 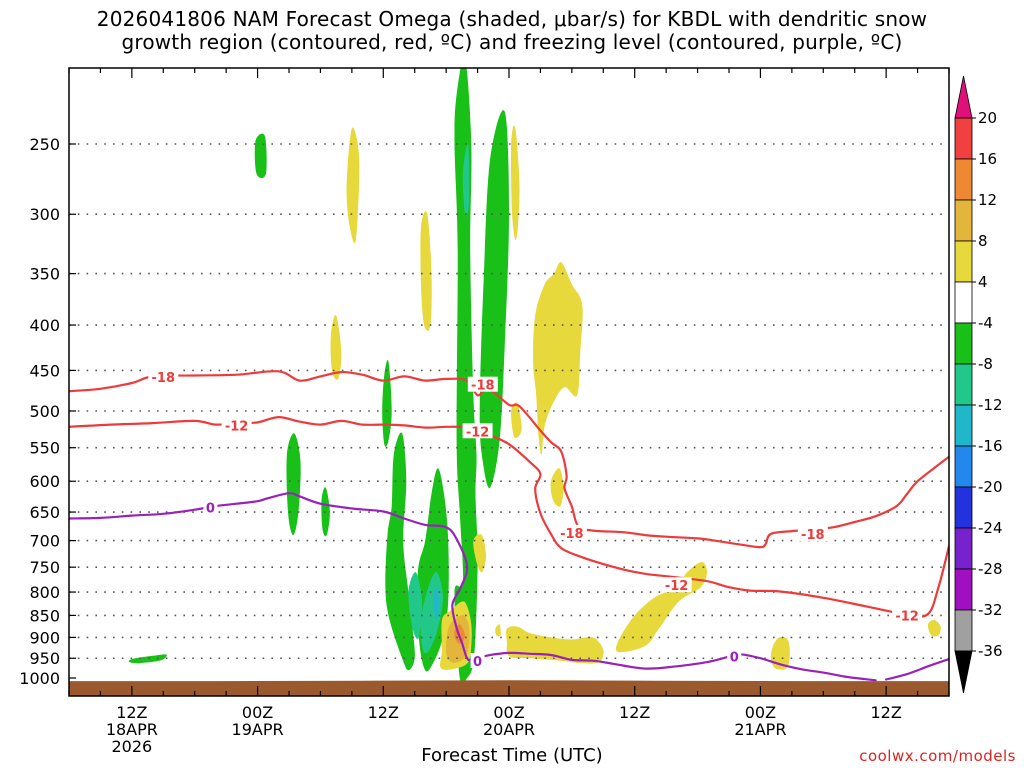 I want to click on x-tick-label-6-1: 18APR, so click(x=132, y=729).